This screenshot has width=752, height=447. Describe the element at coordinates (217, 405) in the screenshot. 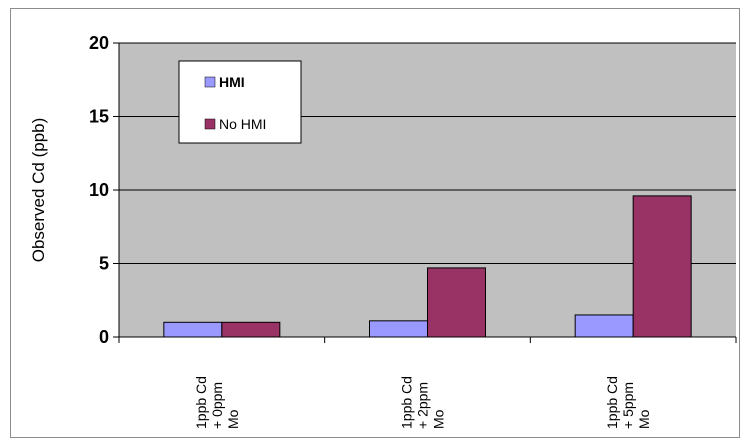

I see `x-category-label-0-1: + 0ppm` at that location.